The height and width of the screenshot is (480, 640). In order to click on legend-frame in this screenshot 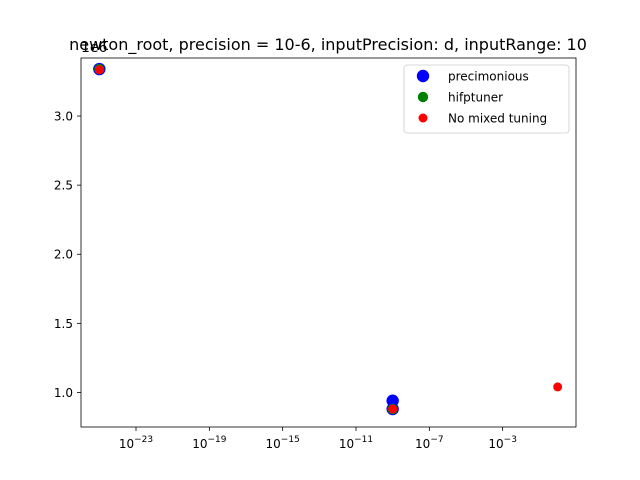, I will do `click(486, 99)`.